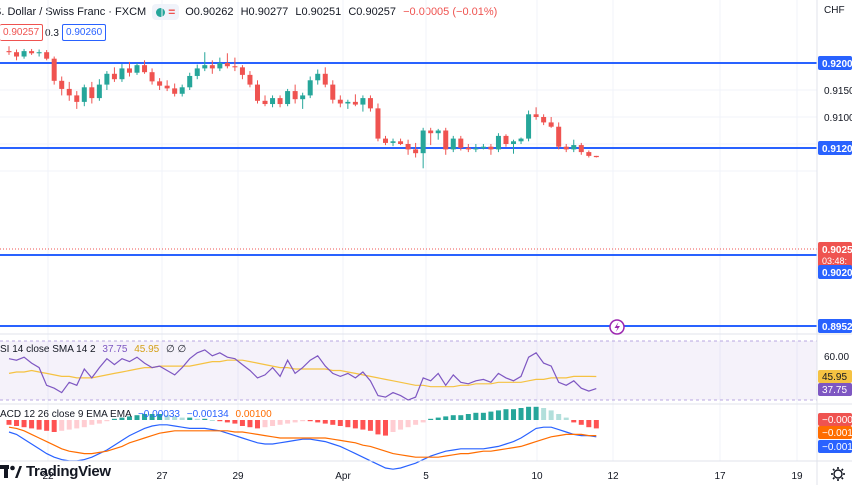 This screenshot has height=485, width=852. I want to click on buy-button: 0.90260, so click(84, 32).